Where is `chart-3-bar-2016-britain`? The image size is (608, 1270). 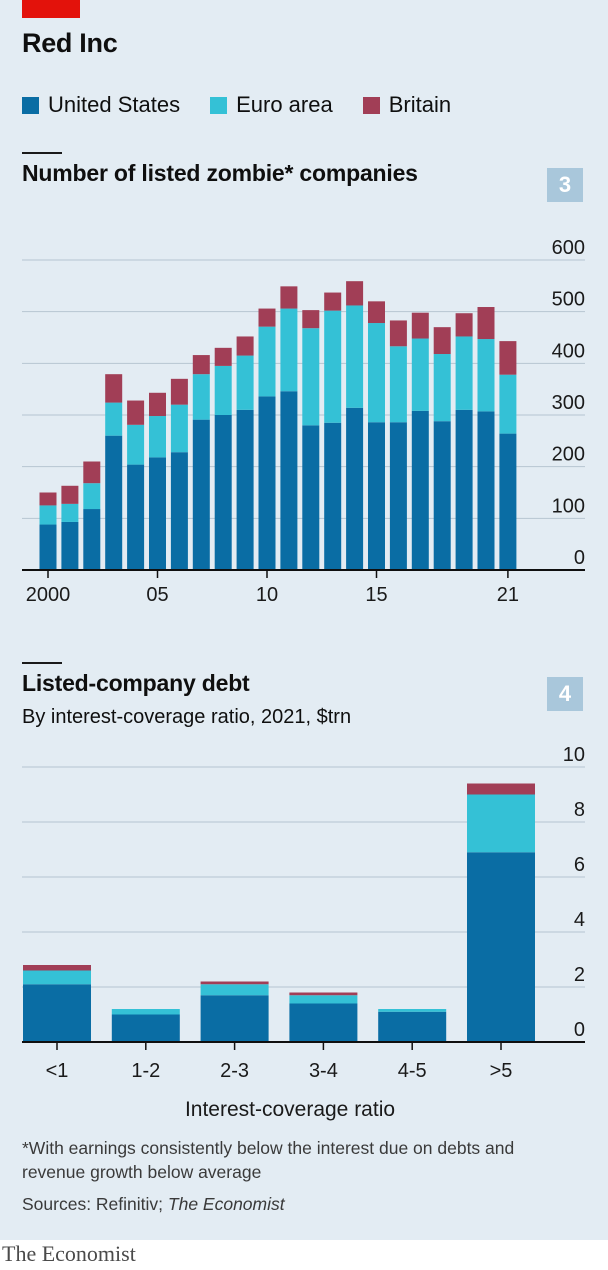
chart-3-bar-2016-britain is located at coordinates (398, 333).